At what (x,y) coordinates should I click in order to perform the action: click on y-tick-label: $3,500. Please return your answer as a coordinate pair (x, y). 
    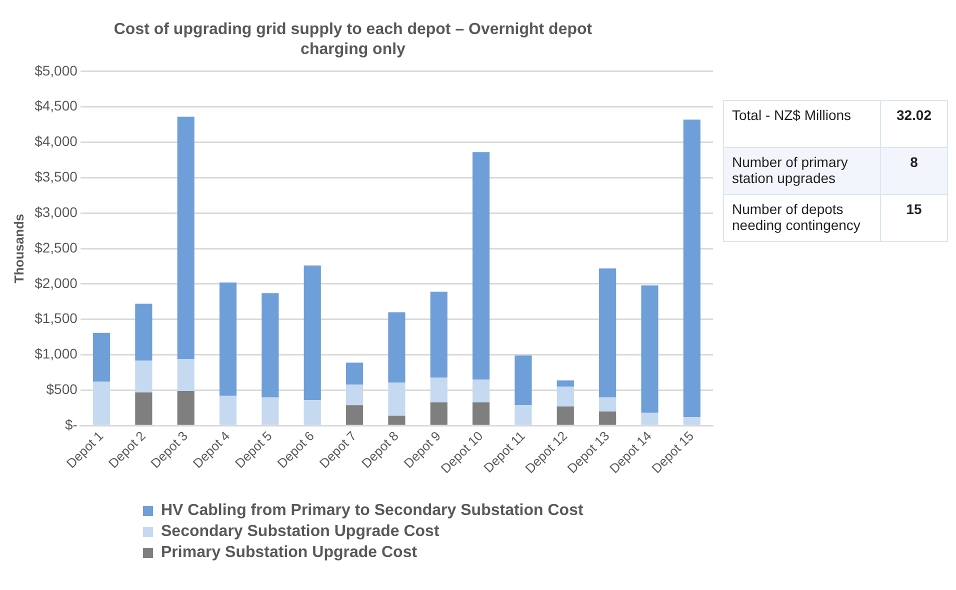
    Looking at the image, I should click on (56, 176).